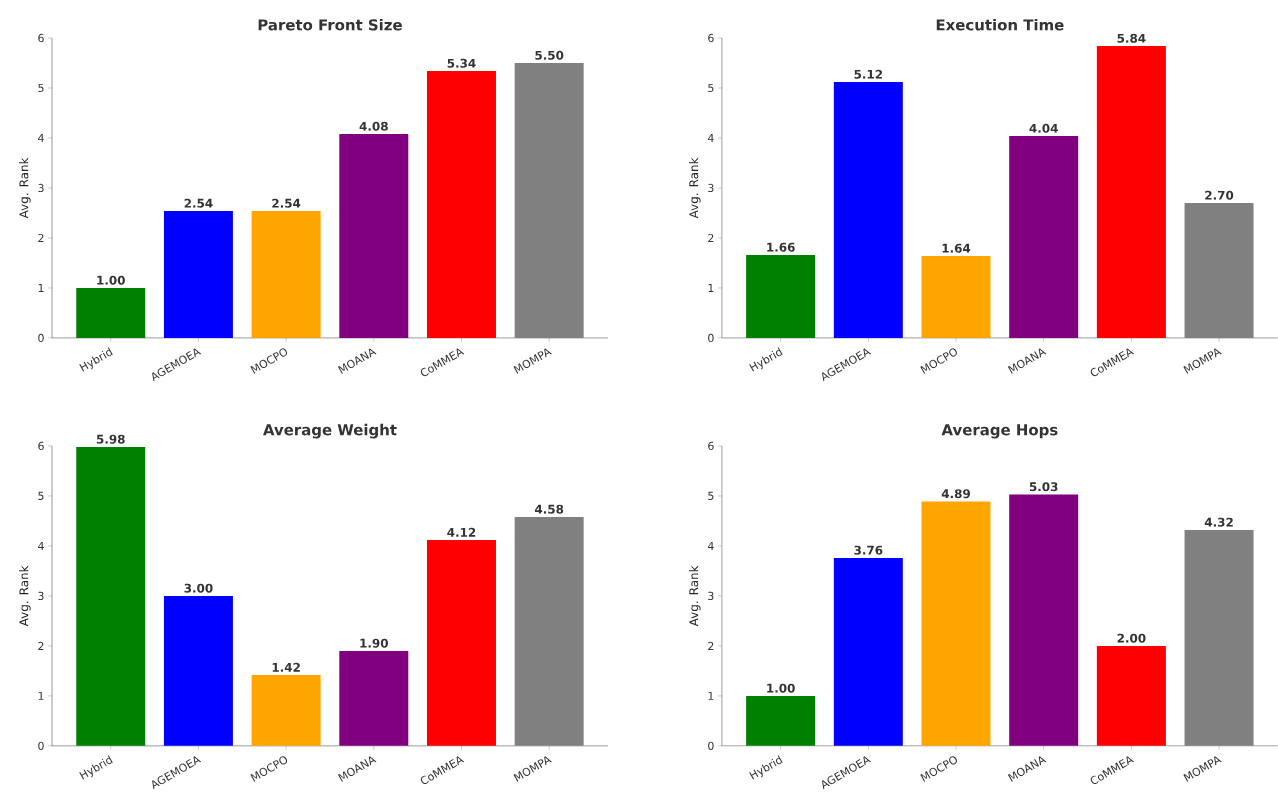 This screenshot has width=1278, height=800. What do you see at coordinates (461, 532) in the screenshot?
I see `data-label: 4.12` at bounding box center [461, 532].